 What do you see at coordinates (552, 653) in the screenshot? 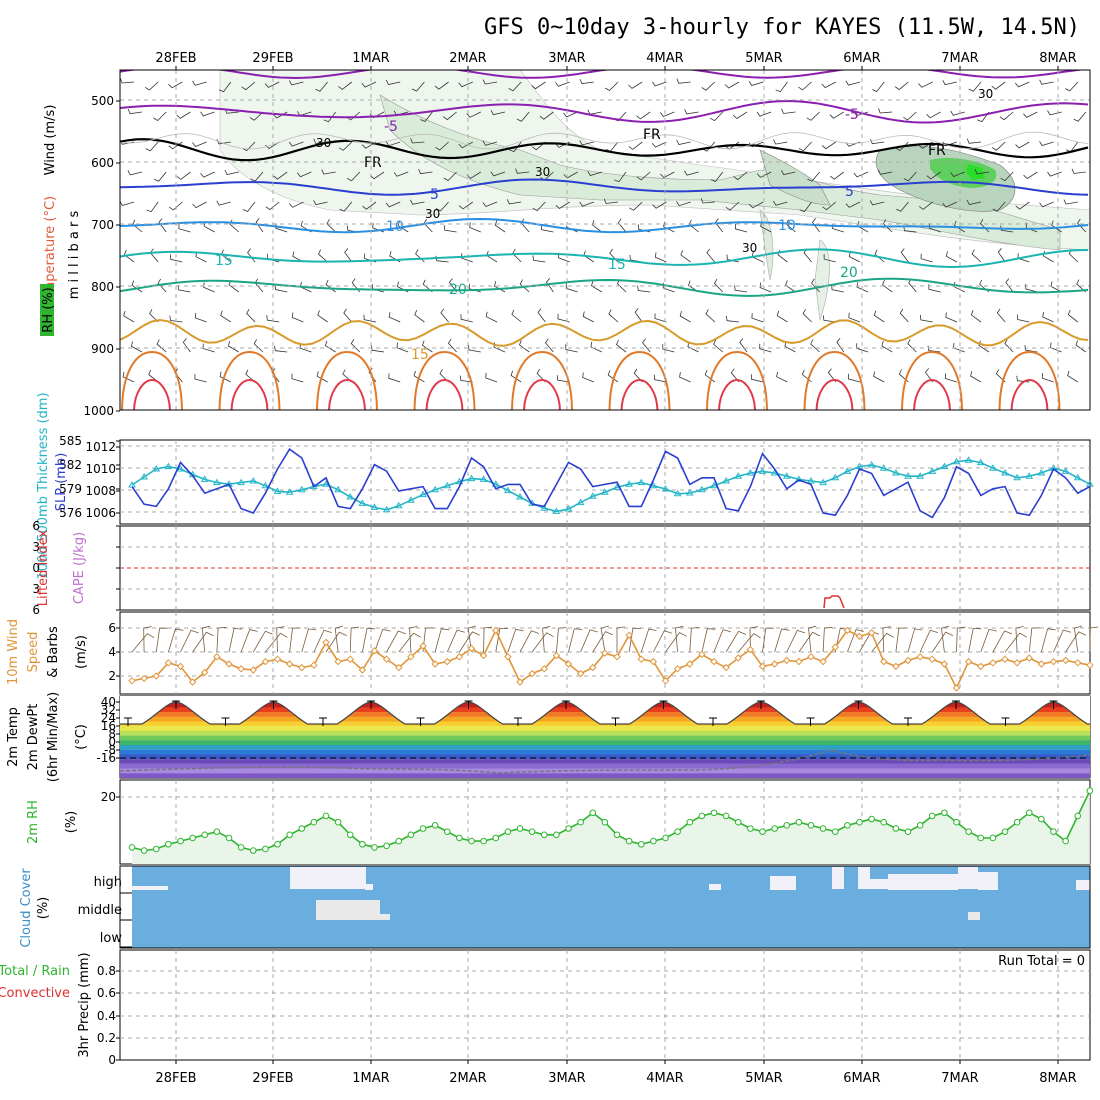
I see `wind10-panel: 6 4 2 10m Wind Speed & Barbs (m/s)` at bounding box center [552, 653].